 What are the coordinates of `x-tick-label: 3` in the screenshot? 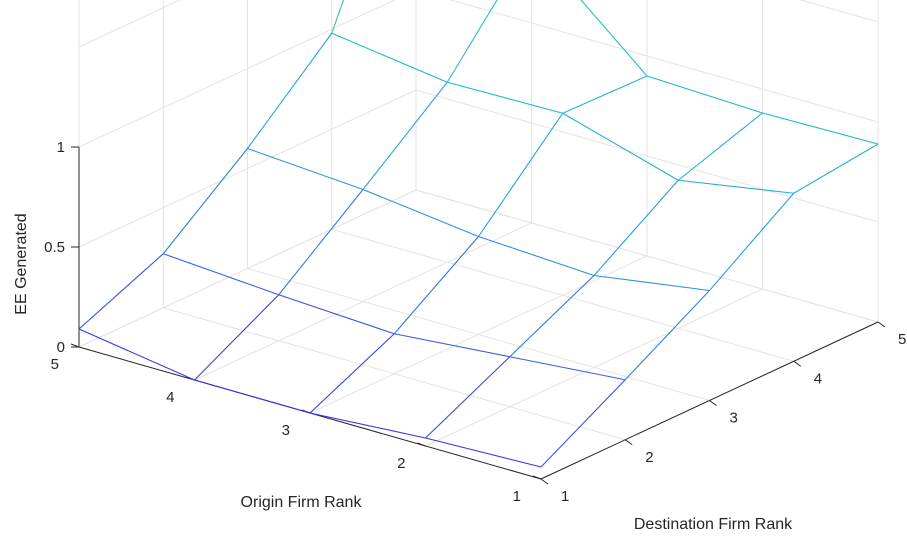 It's located at (734, 418).